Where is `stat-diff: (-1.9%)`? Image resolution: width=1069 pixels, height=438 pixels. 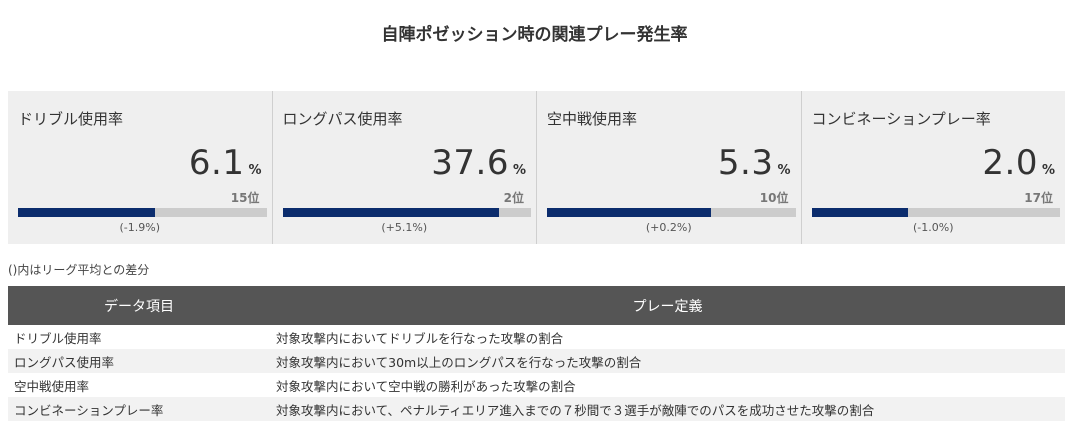
stat-diff: (-1.9%) is located at coordinates (140, 227).